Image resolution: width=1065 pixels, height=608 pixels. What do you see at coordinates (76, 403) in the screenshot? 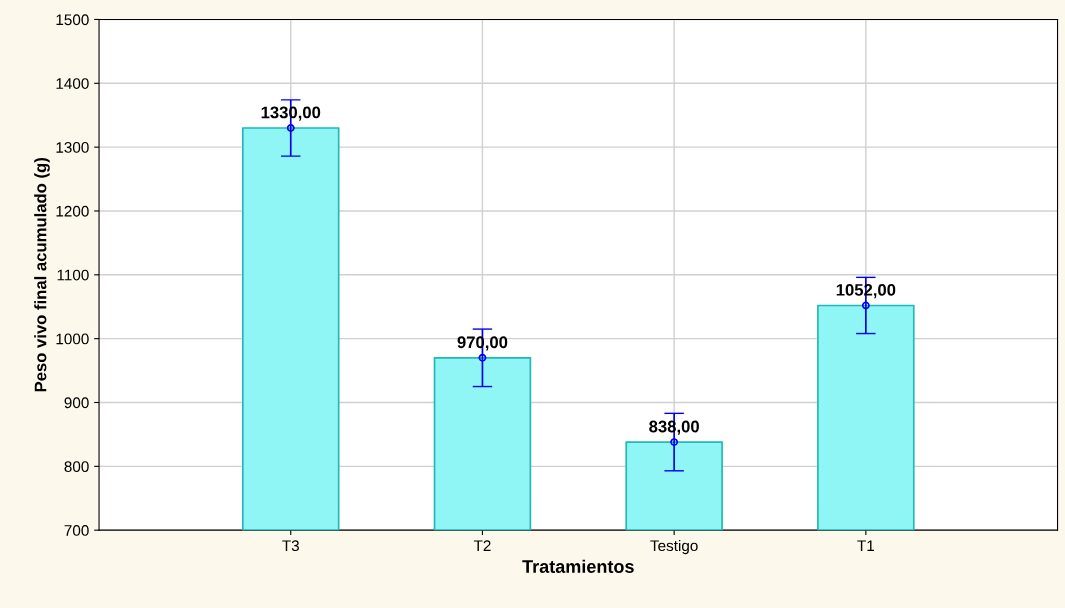
I see `y-tick-label: 900` at bounding box center [76, 403].